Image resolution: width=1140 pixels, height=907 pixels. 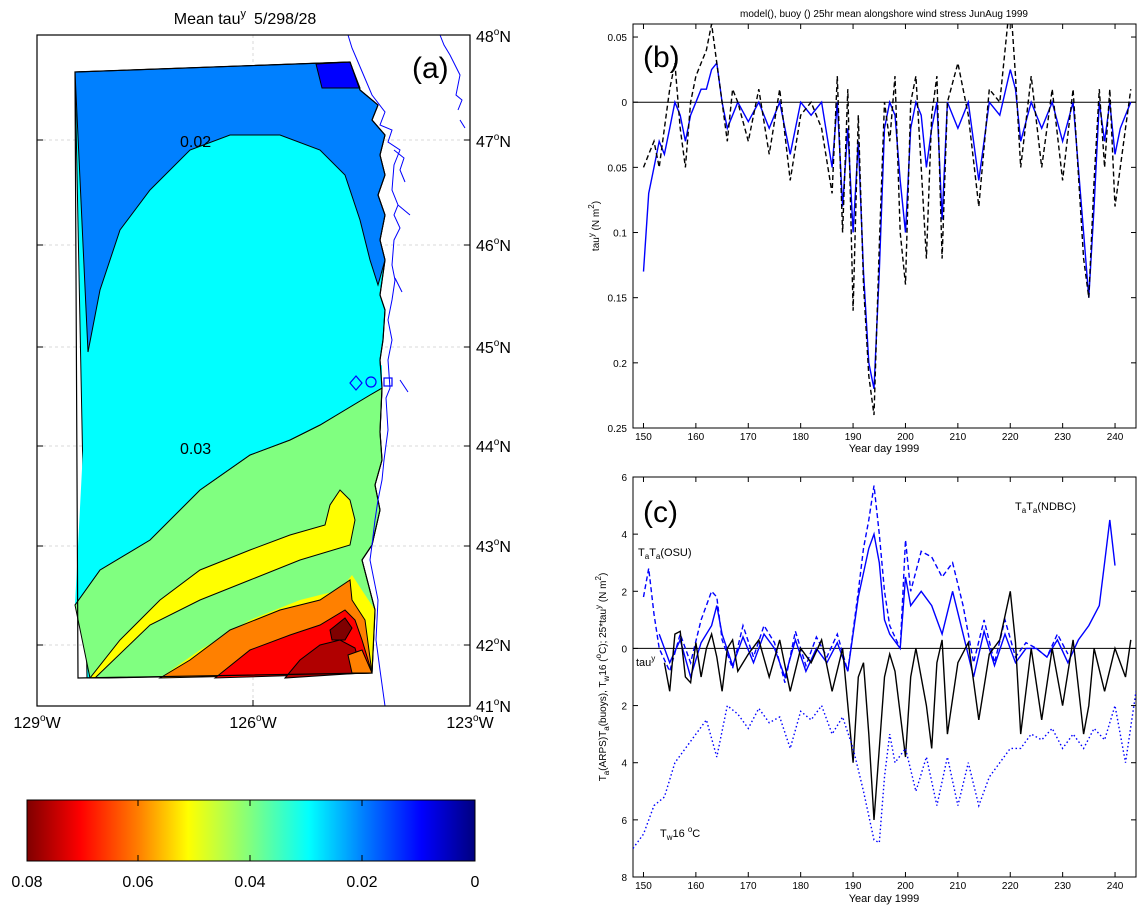 What do you see at coordinates (222, 584) in the screenshot?
I see `region-yellow` at bounding box center [222, 584].